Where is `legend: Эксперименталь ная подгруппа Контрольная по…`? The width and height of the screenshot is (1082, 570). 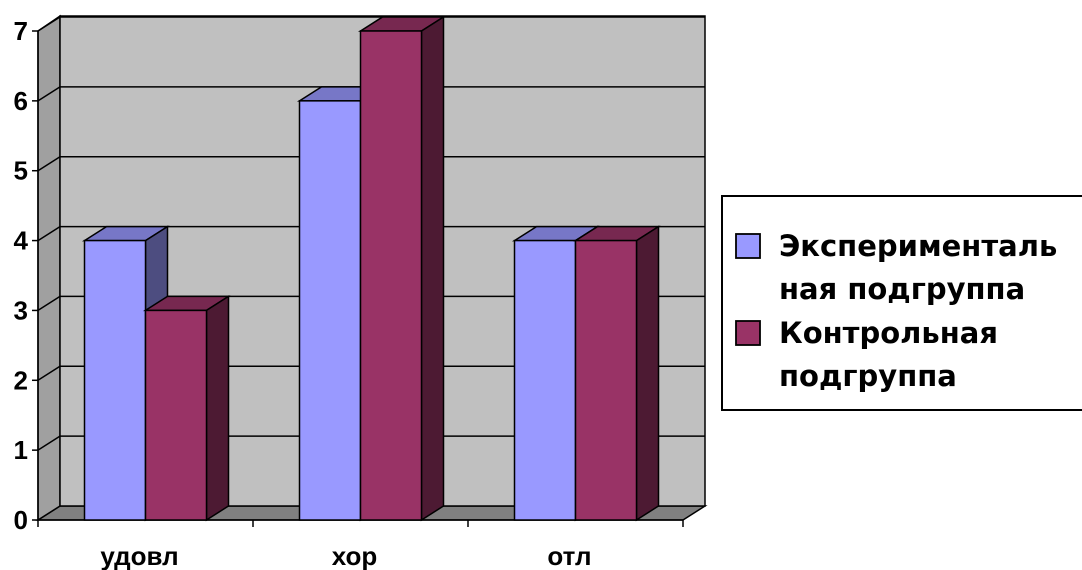 legend: Эксперименталь ная подгруппа Контрольная по… is located at coordinates (901, 303).